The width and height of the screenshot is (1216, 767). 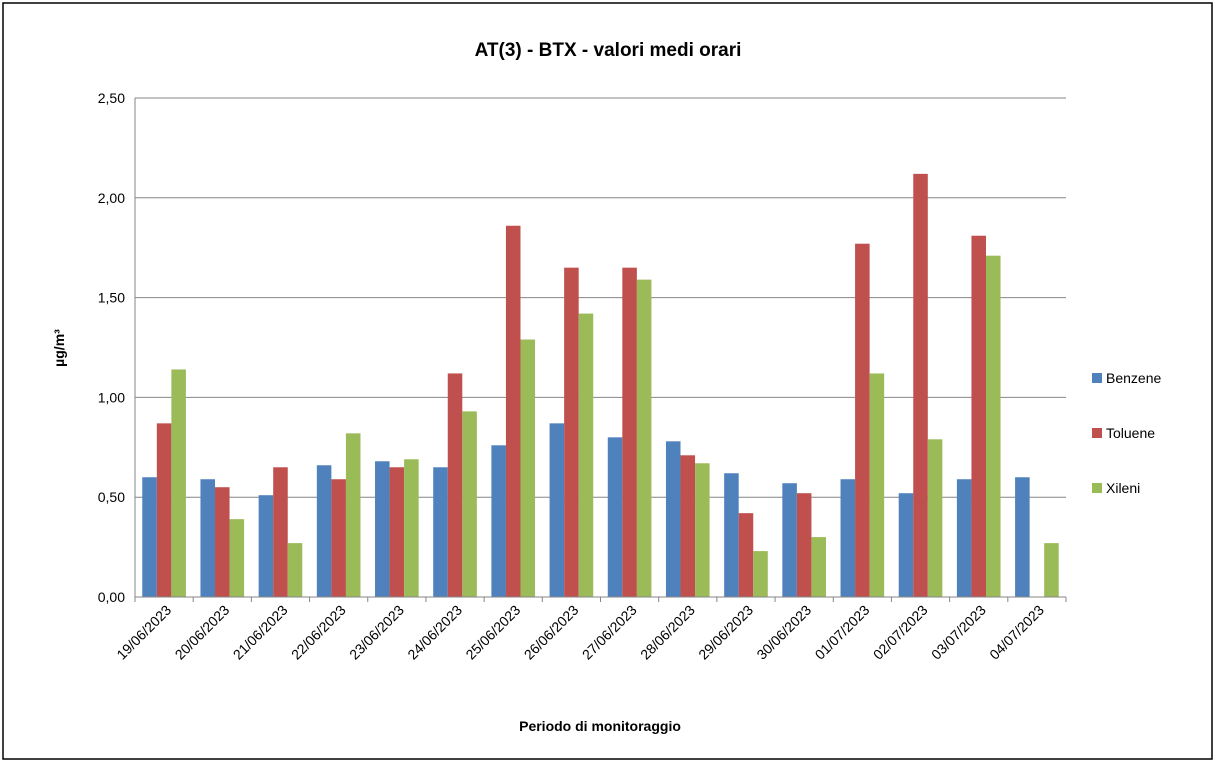 I want to click on y-tick-label: 2,00, so click(x=111, y=198).